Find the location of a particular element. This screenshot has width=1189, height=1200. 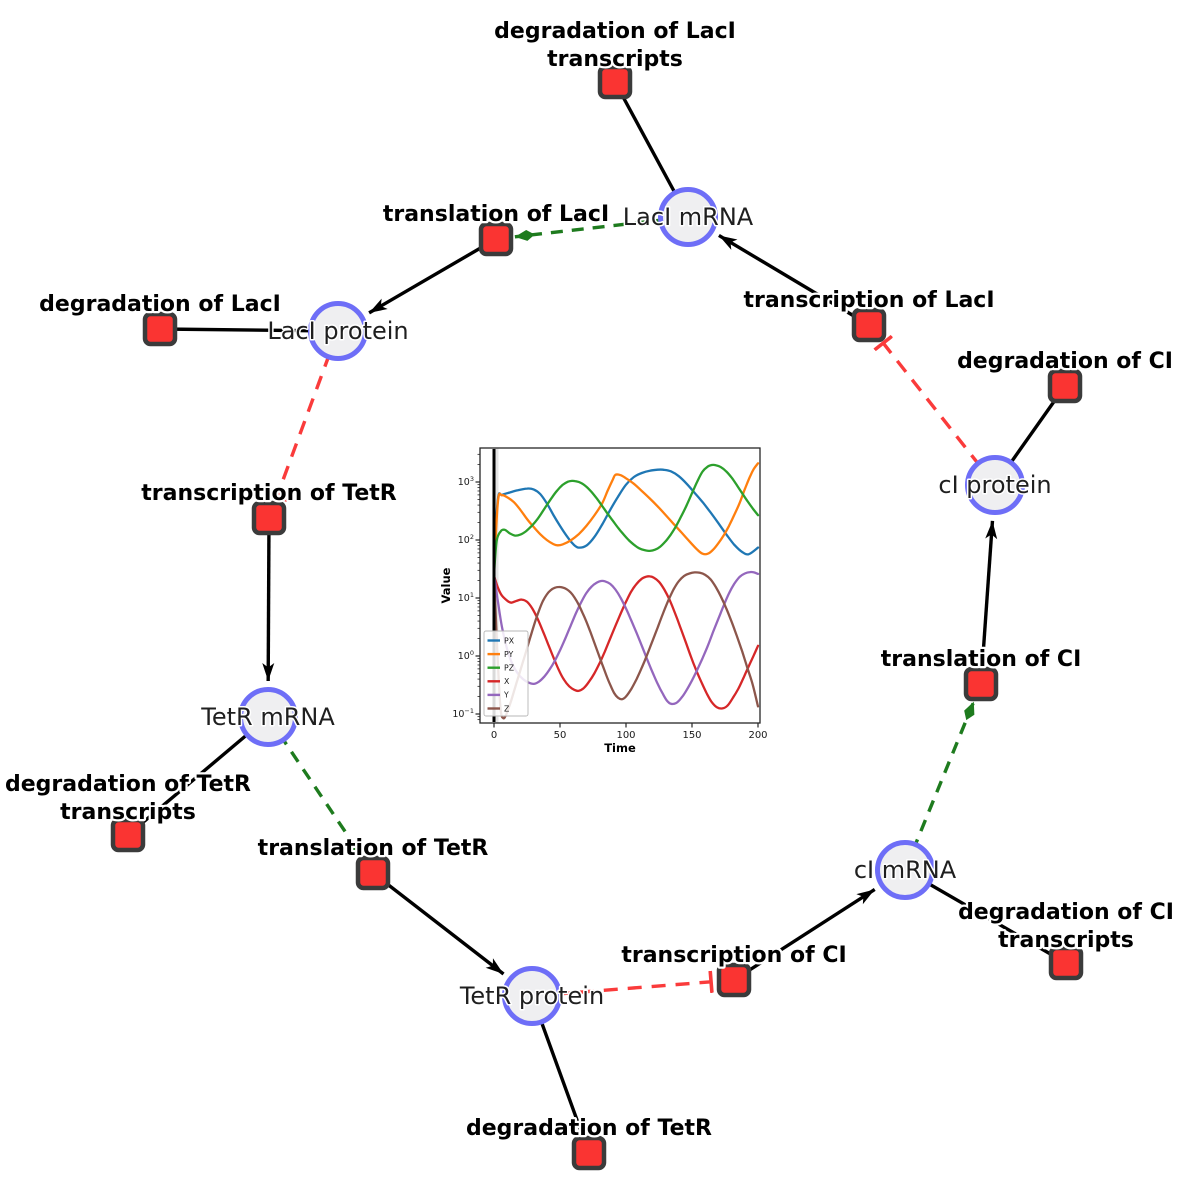

legend-label-PY: PY is located at coordinates (509, 654).